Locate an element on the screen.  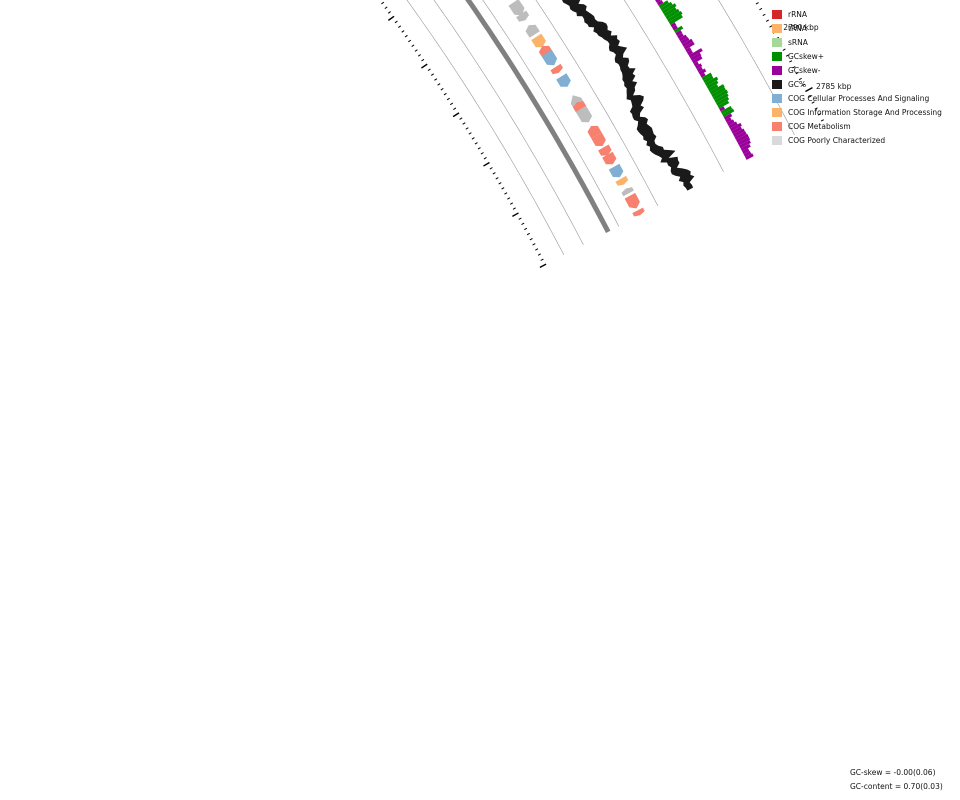
legend-label: COG Information Storage And Processing is located at coordinates (865, 112).